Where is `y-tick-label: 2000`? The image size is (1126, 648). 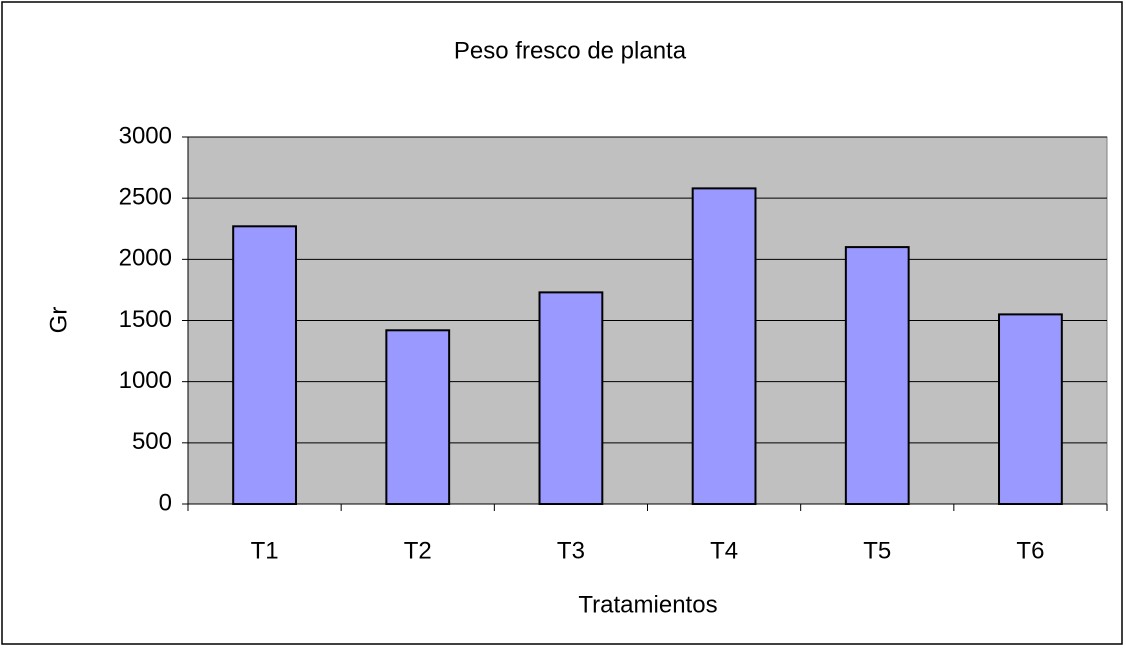 y-tick-label: 2000 is located at coordinates (145, 258).